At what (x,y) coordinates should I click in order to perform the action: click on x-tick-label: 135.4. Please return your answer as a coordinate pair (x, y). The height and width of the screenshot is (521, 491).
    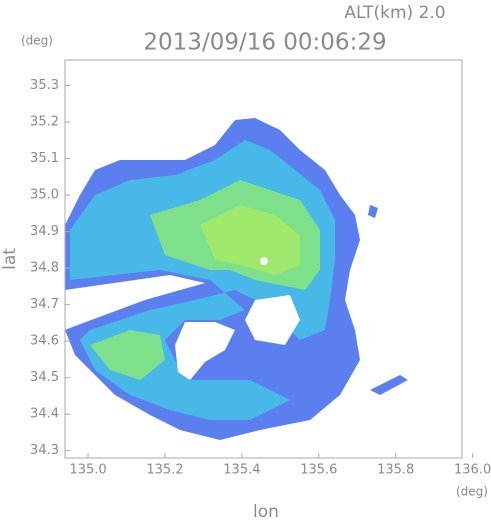
    Looking at the image, I should click on (241, 470).